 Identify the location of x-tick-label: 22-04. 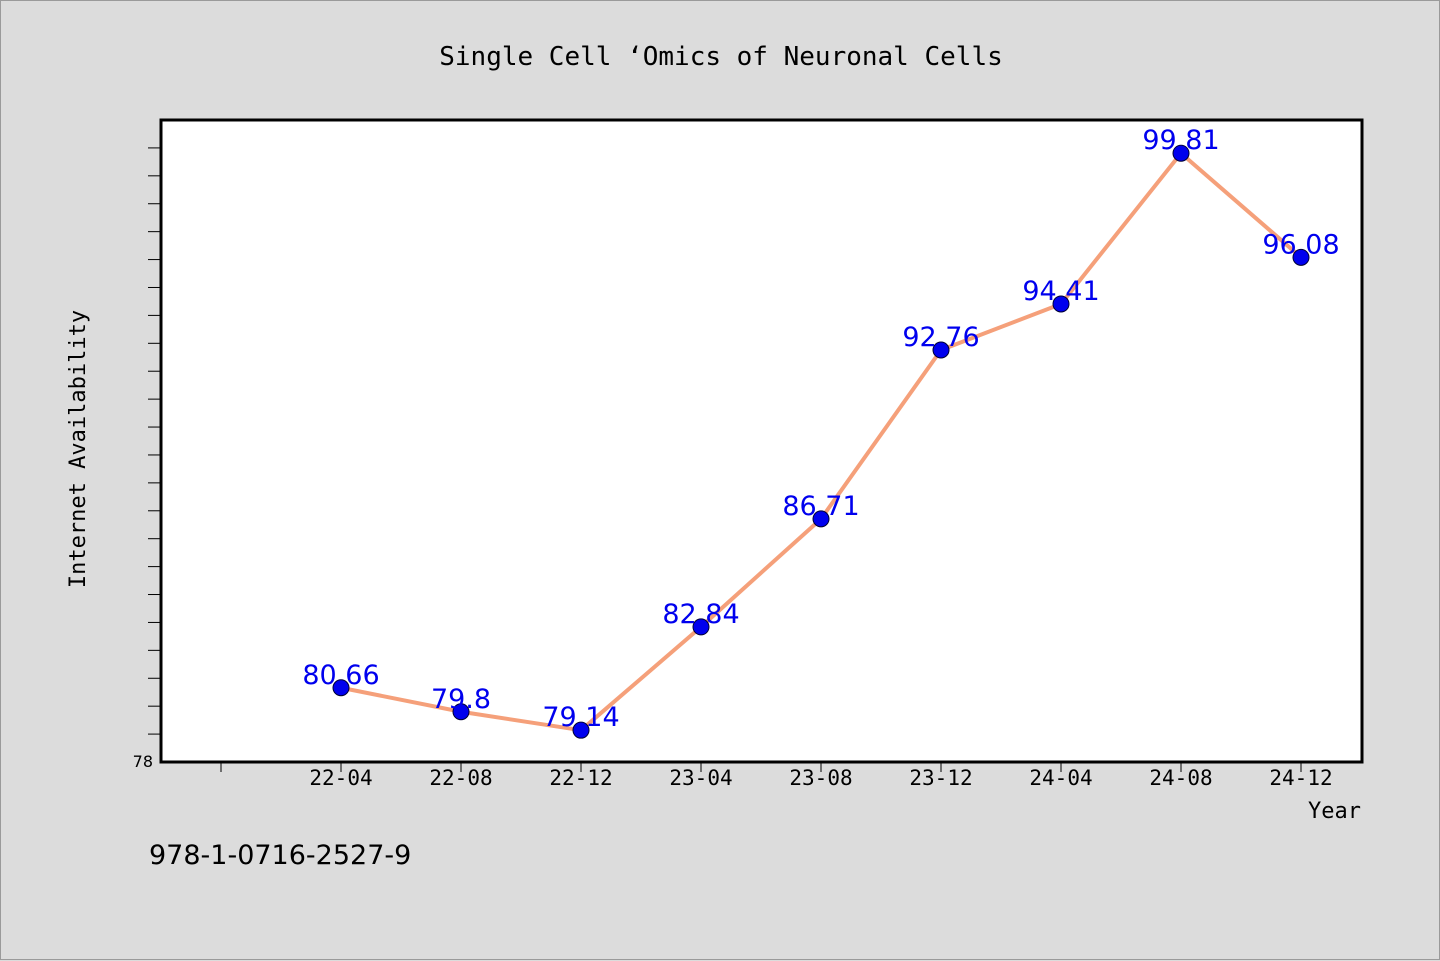
(340, 778).